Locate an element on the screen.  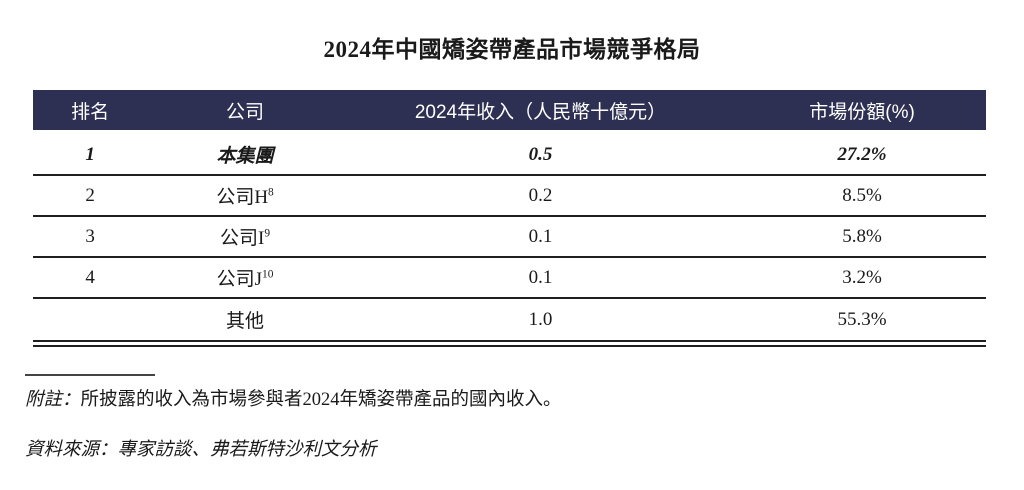
footnote-rule is located at coordinates (90, 375).